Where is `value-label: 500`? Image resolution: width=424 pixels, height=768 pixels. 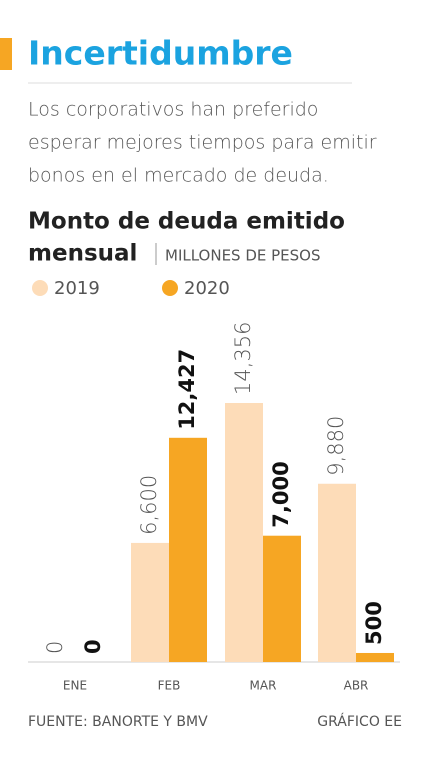
value-label: 500 is located at coordinates (374, 623).